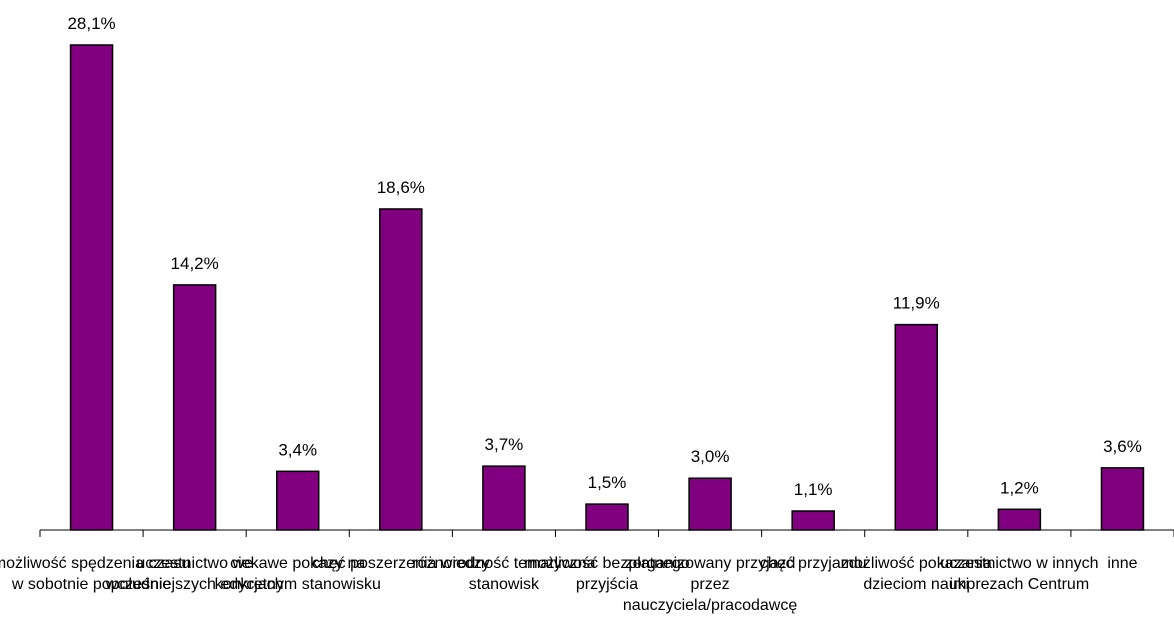 The height and width of the screenshot is (627, 1174). Describe the element at coordinates (195, 263) in the screenshot. I see `data-label: 14,2%` at that location.